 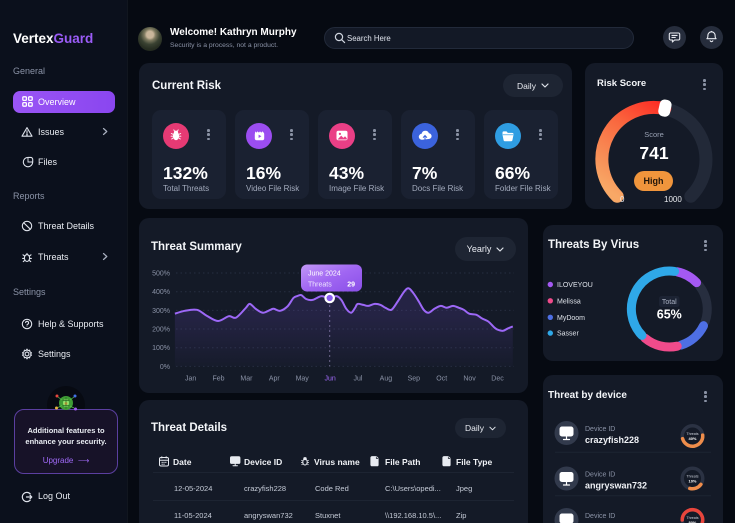 I want to click on svg-text: Mar, so click(x=246, y=379).